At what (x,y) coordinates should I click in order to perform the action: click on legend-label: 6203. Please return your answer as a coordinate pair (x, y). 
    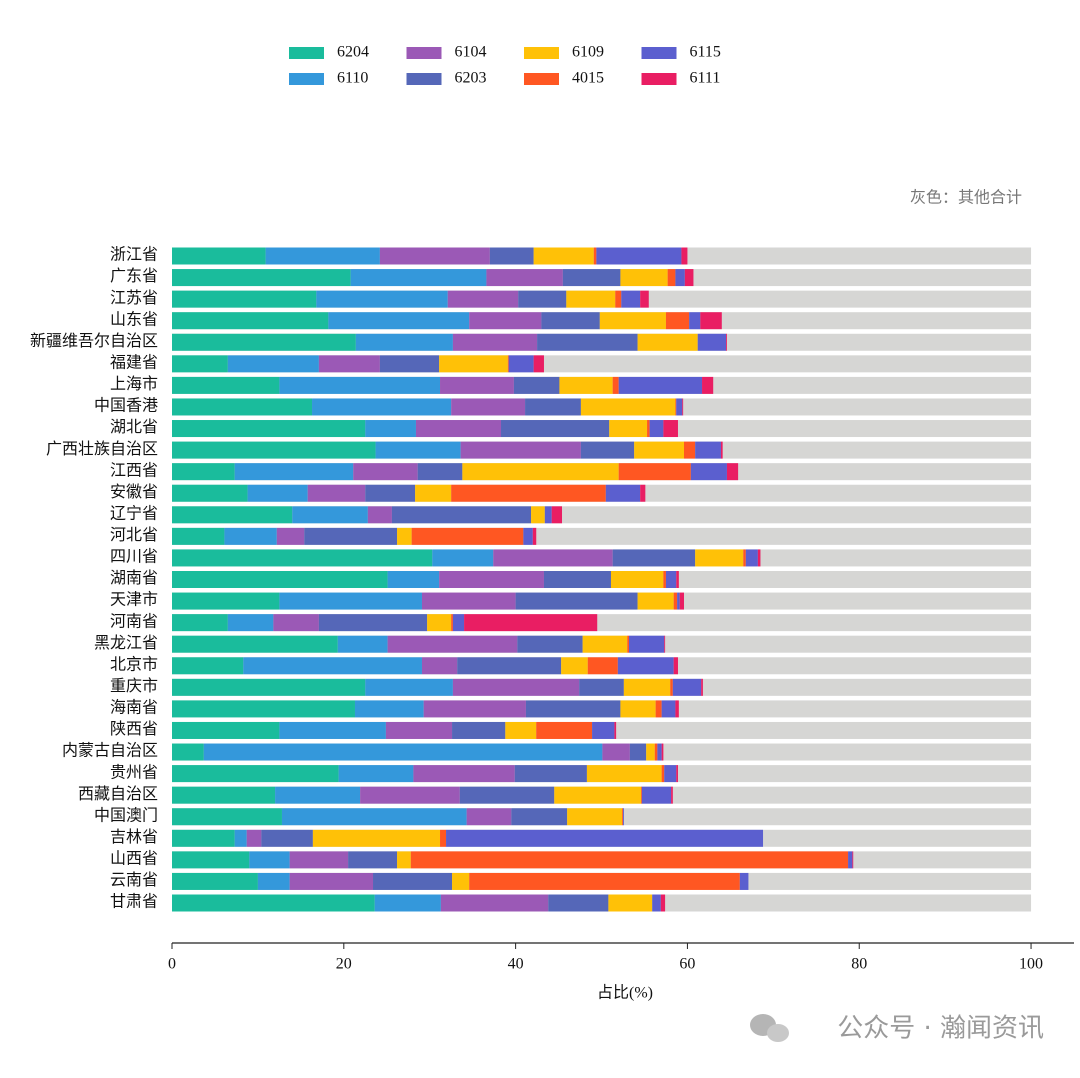
    Looking at the image, I should click on (471, 78).